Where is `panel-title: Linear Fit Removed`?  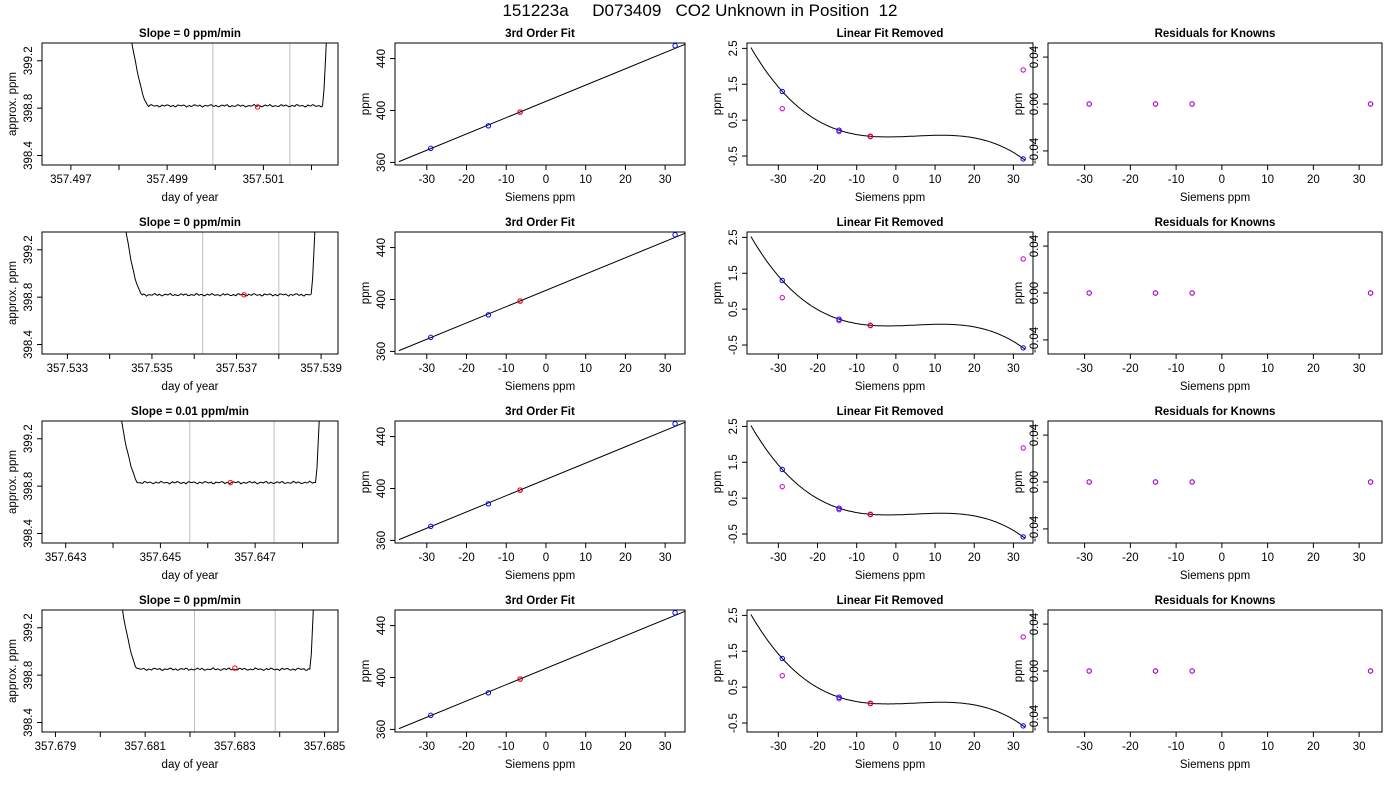
panel-title: Linear Fit Removed is located at coordinates (890, 412).